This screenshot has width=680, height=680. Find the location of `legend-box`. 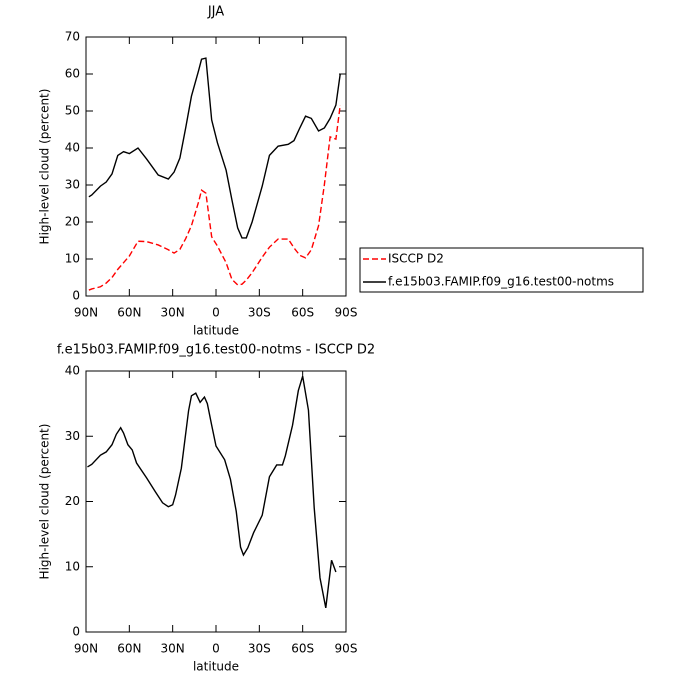

legend-box is located at coordinates (501, 270).